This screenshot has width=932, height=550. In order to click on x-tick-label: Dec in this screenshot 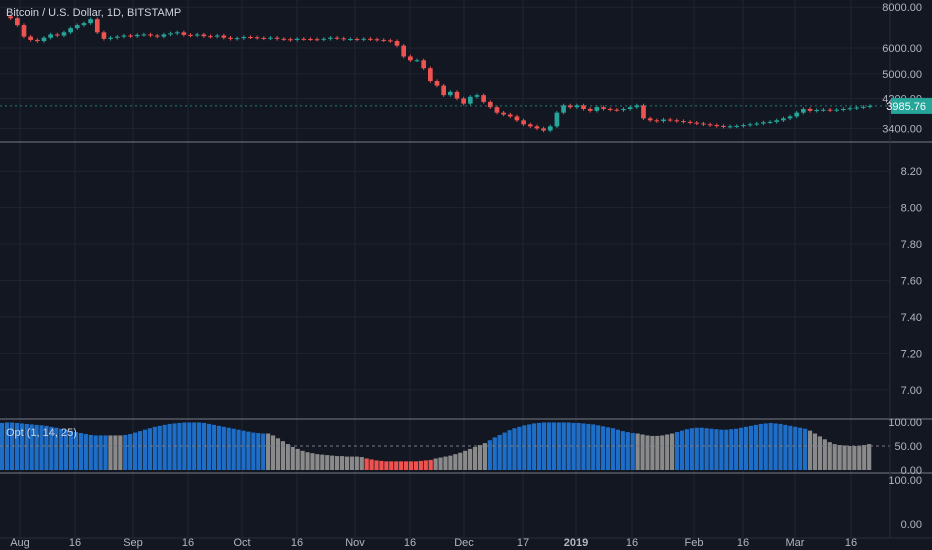, I will do `click(464, 543)`.